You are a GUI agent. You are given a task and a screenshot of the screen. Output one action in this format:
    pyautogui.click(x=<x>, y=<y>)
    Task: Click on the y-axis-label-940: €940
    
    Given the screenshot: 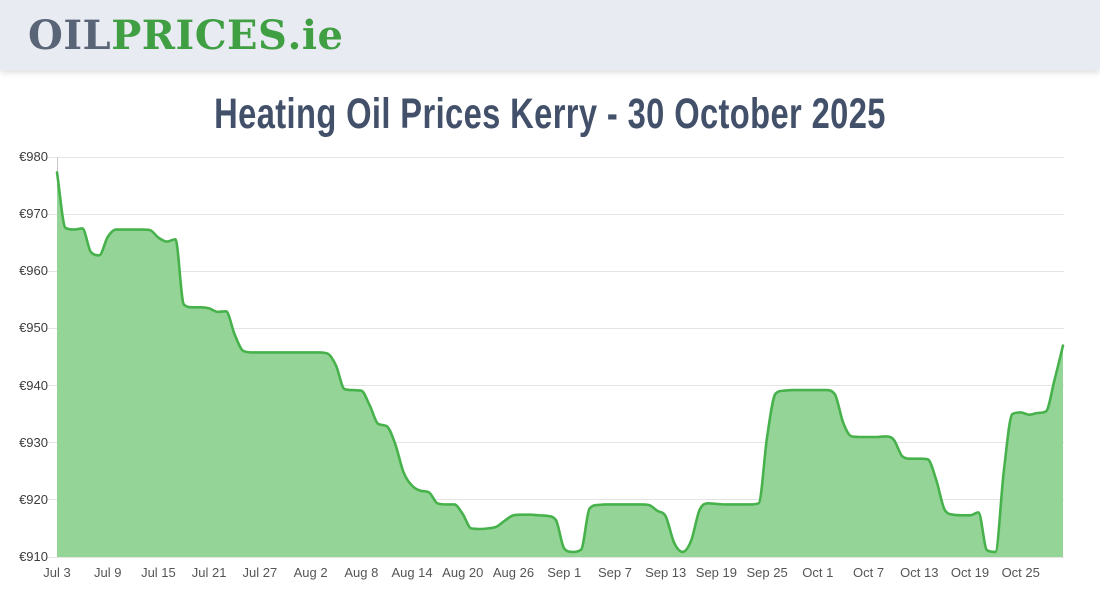 What is the action you would take?
    pyautogui.click(x=33, y=385)
    